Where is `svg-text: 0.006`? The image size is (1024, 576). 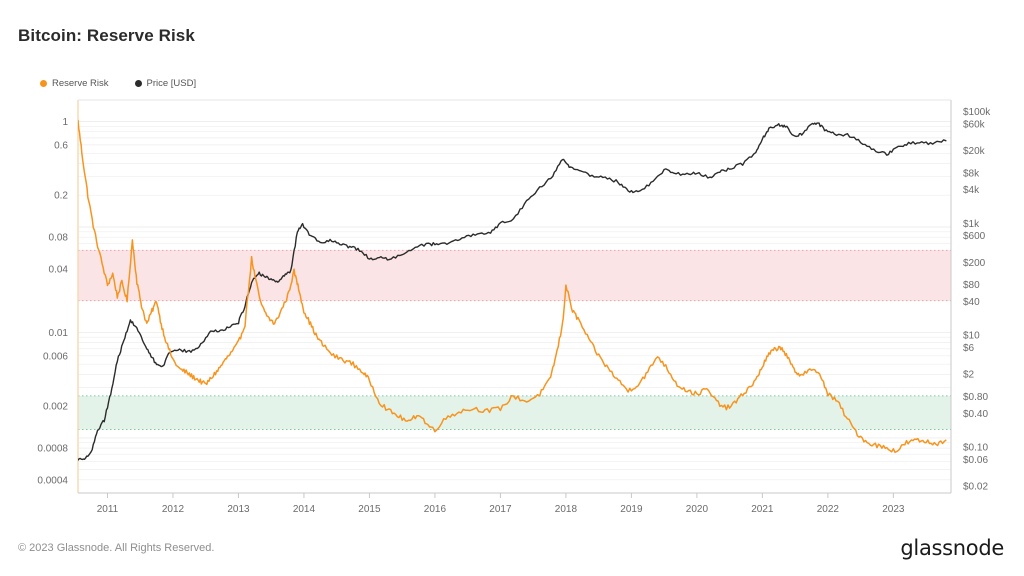 svg-text: 0.006 is located at coordinates (55, 356).